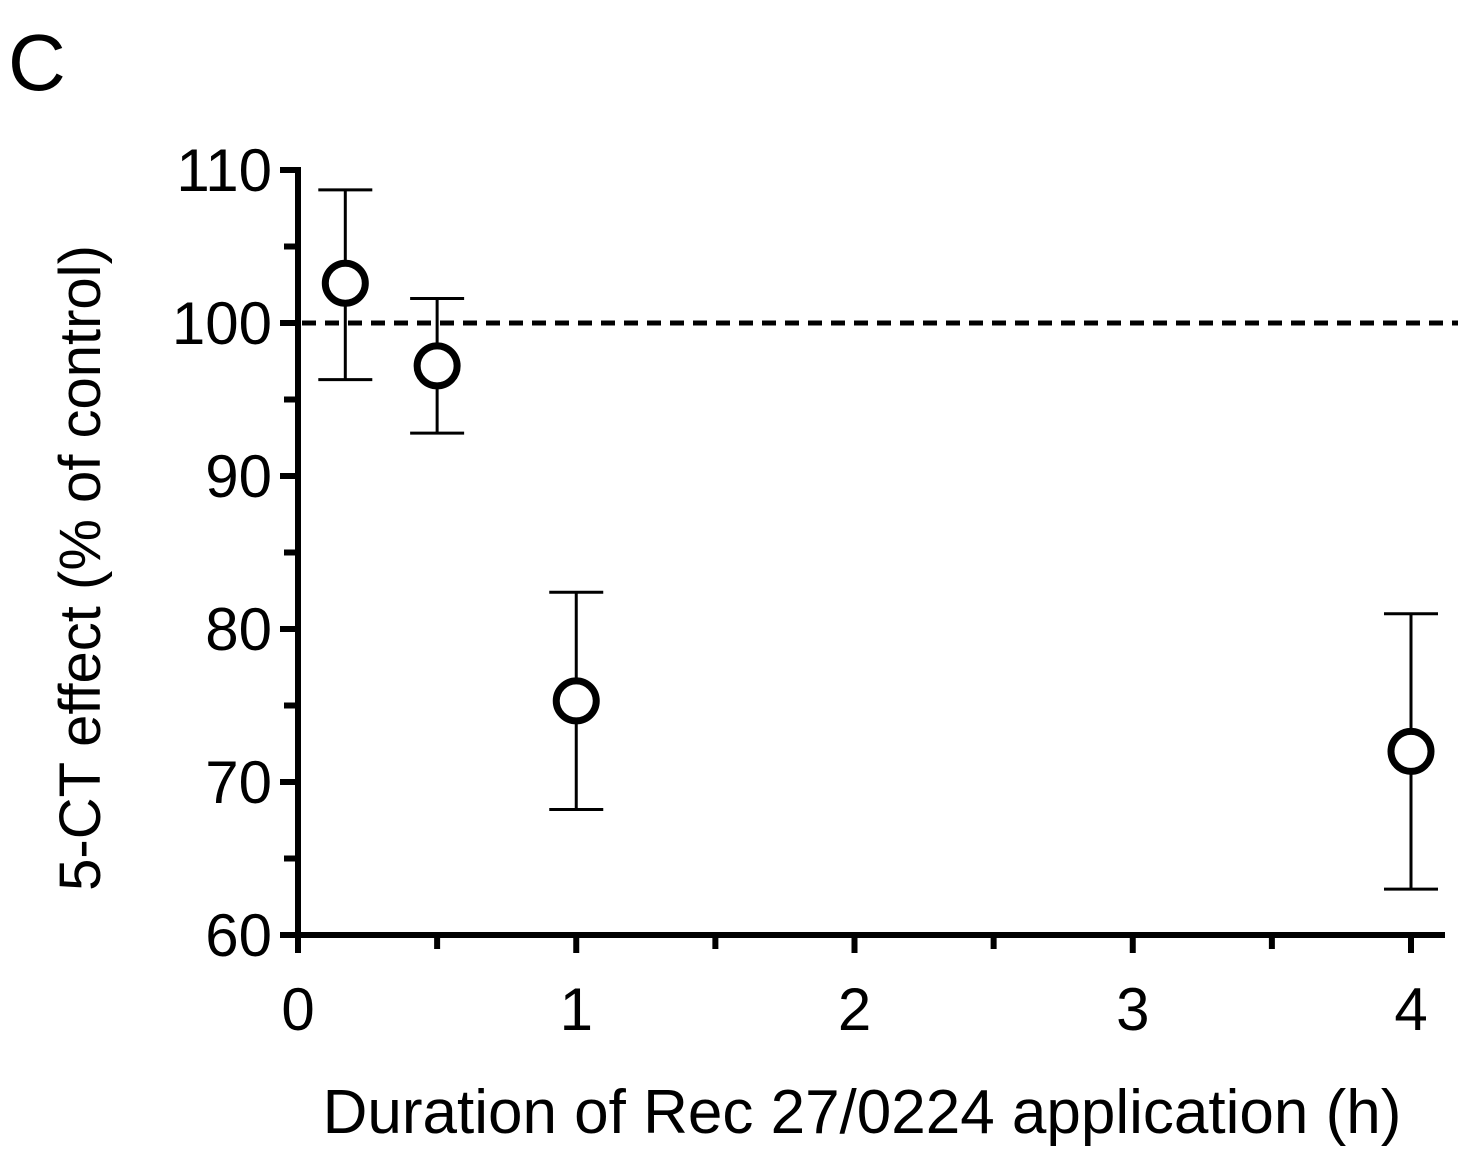  I want to click on x-tick-label: 3, so click(1132, 1009).